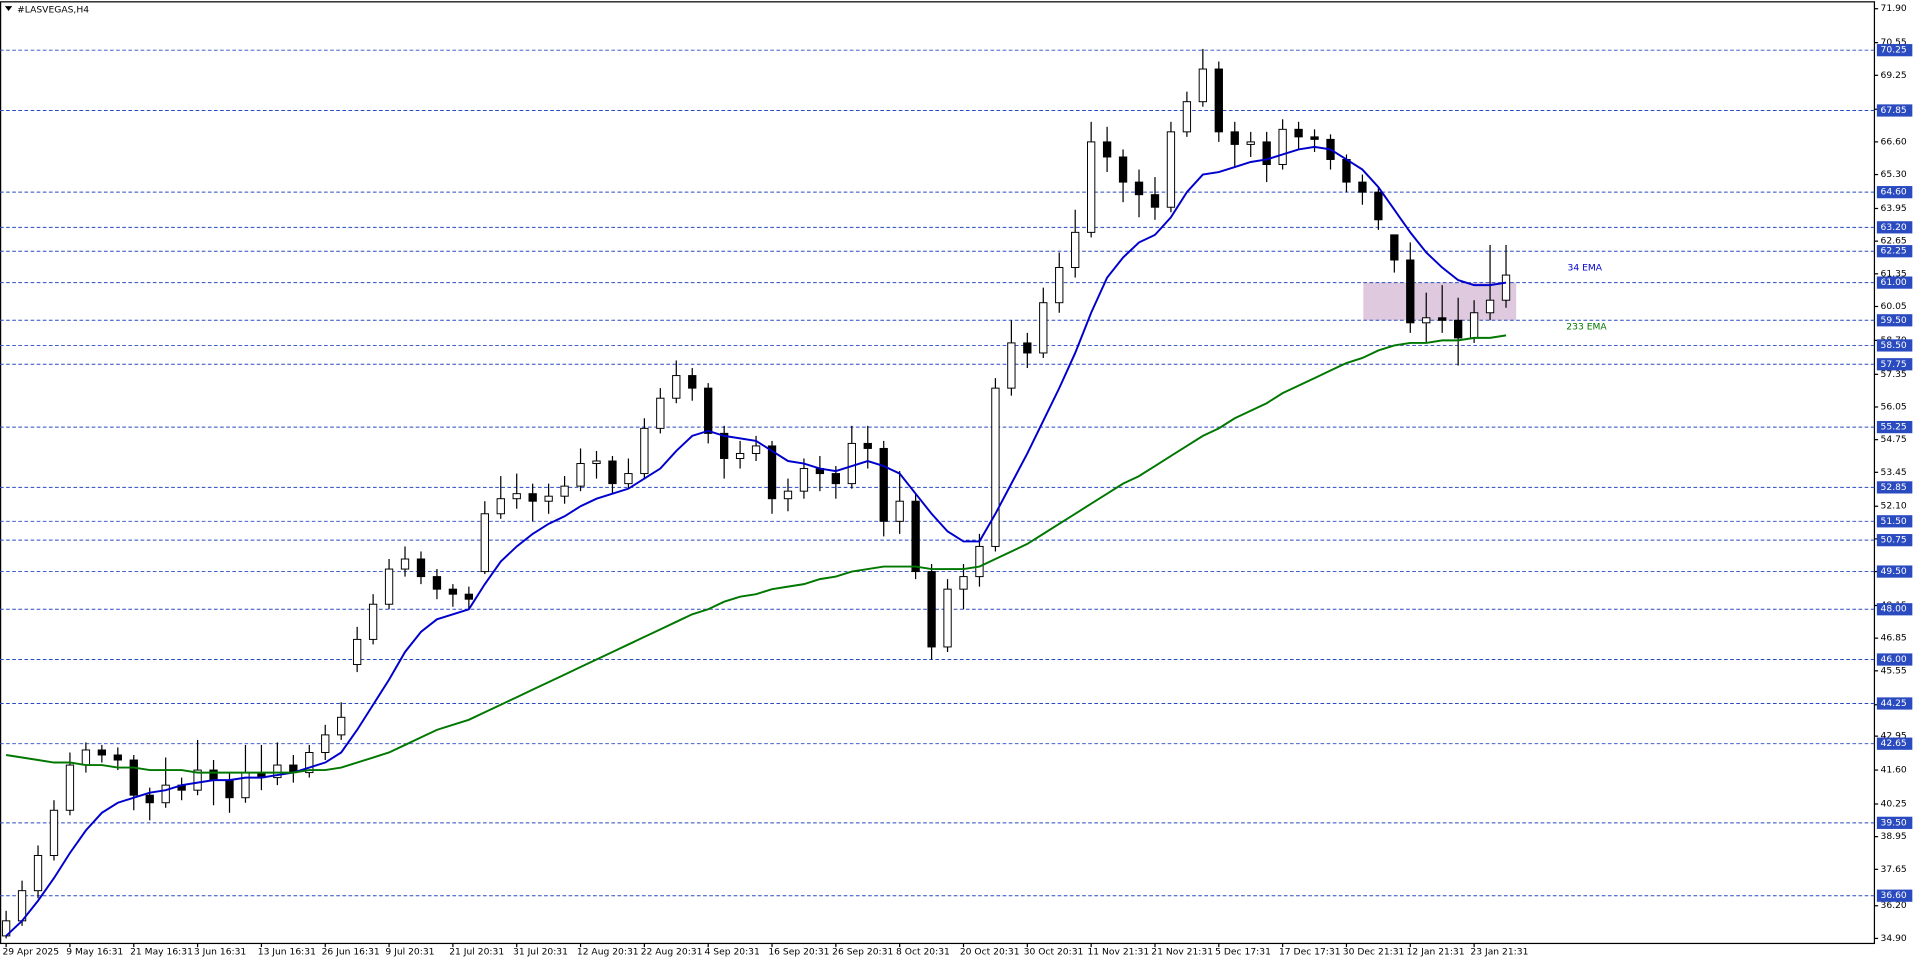  Describe the element at coordinates (8, 8) in the screenshot. I see `menu-arrow` at that location.